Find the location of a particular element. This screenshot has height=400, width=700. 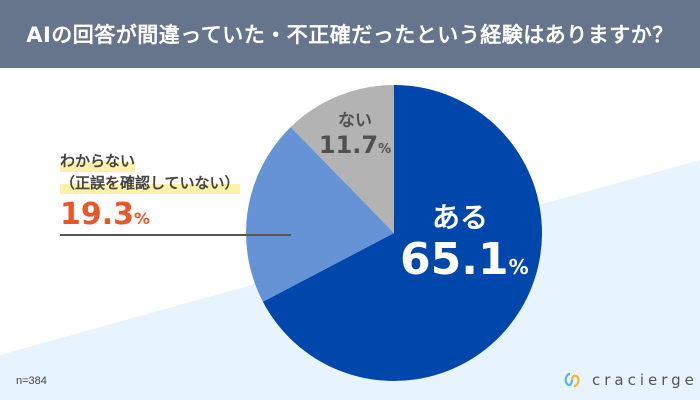

sample-size: n=384 is located at coordinates (31, 381).